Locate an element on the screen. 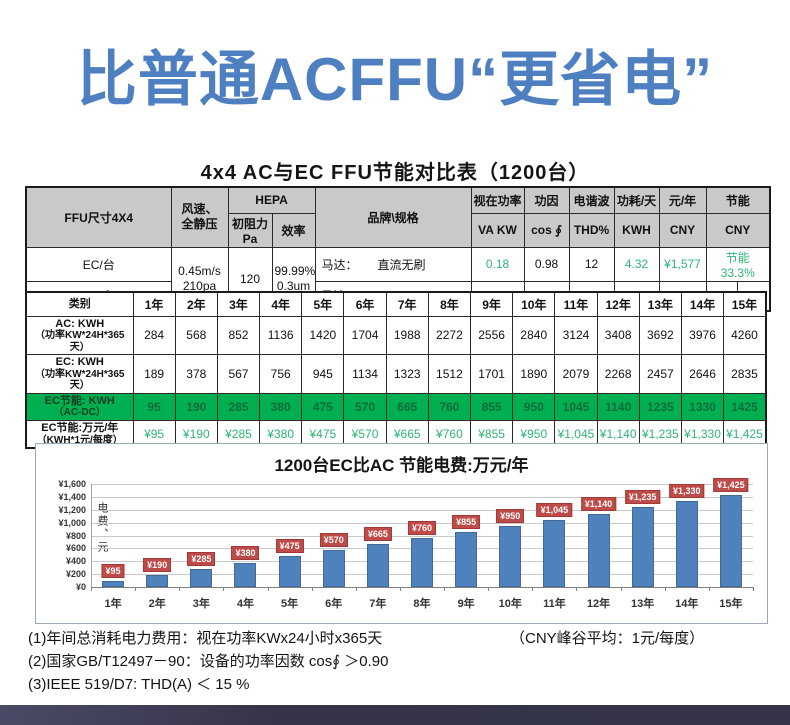 The height and width of the screenshot is (725, 790). category-header: 类别 is located at coordinates (79, 304).